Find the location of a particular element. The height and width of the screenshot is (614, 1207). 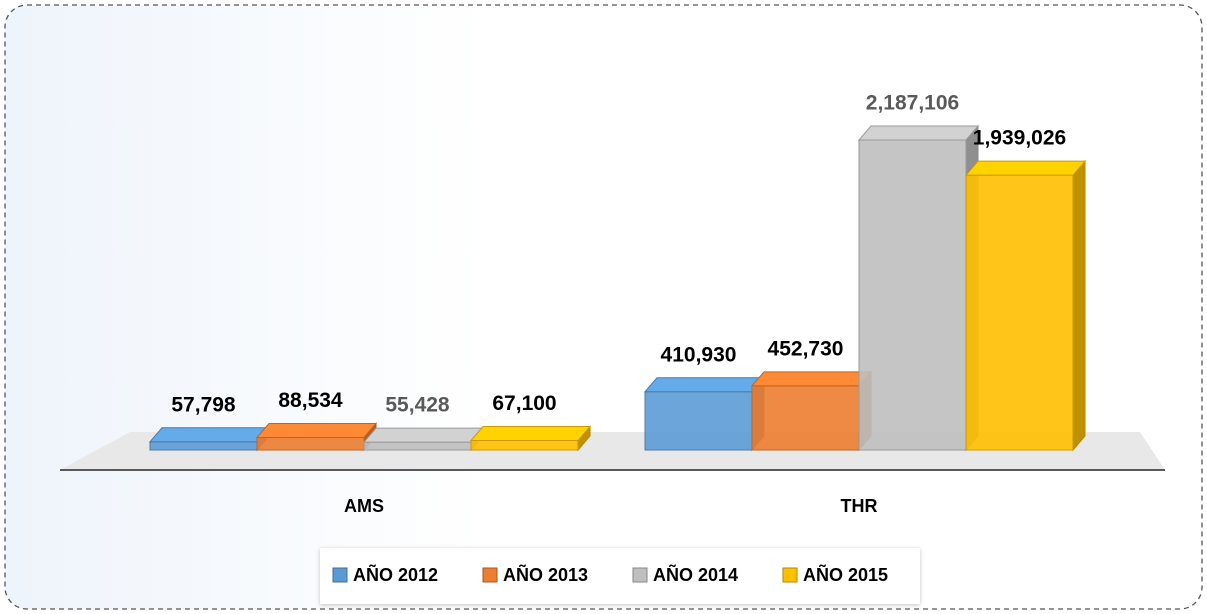

legend-label: AÑO 2012 is located at coordinates (395, 574).